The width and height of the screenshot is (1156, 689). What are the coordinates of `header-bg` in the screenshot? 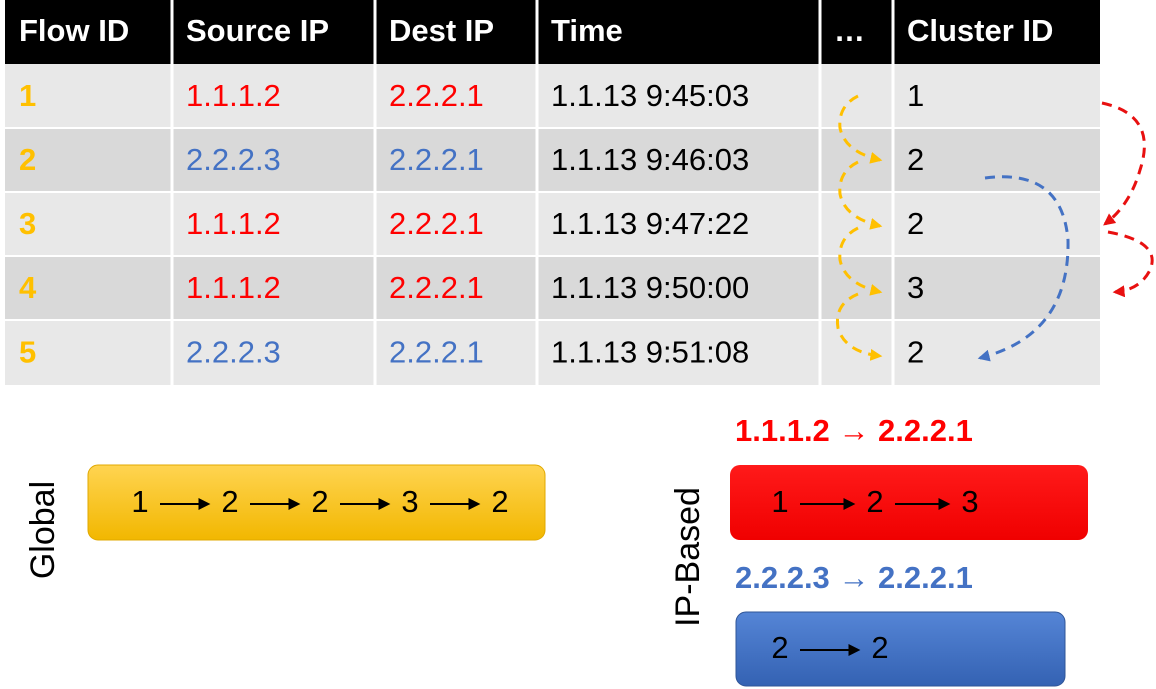 It's located at (552, 32).